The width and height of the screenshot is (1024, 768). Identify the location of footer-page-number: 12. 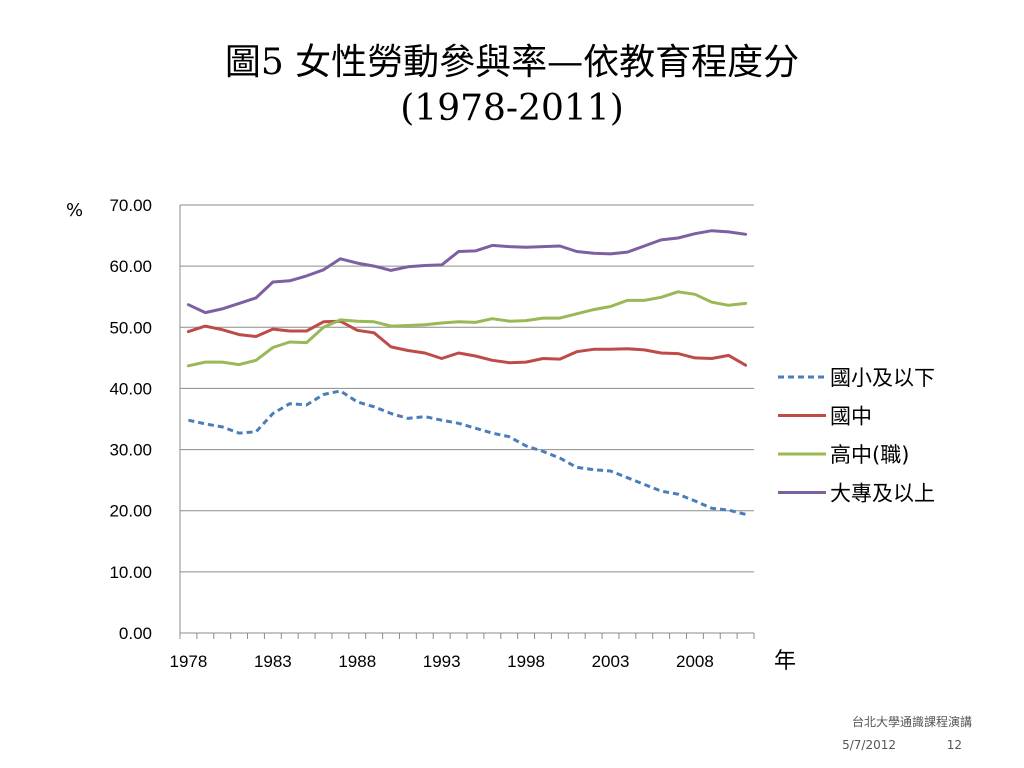
(954, 745).